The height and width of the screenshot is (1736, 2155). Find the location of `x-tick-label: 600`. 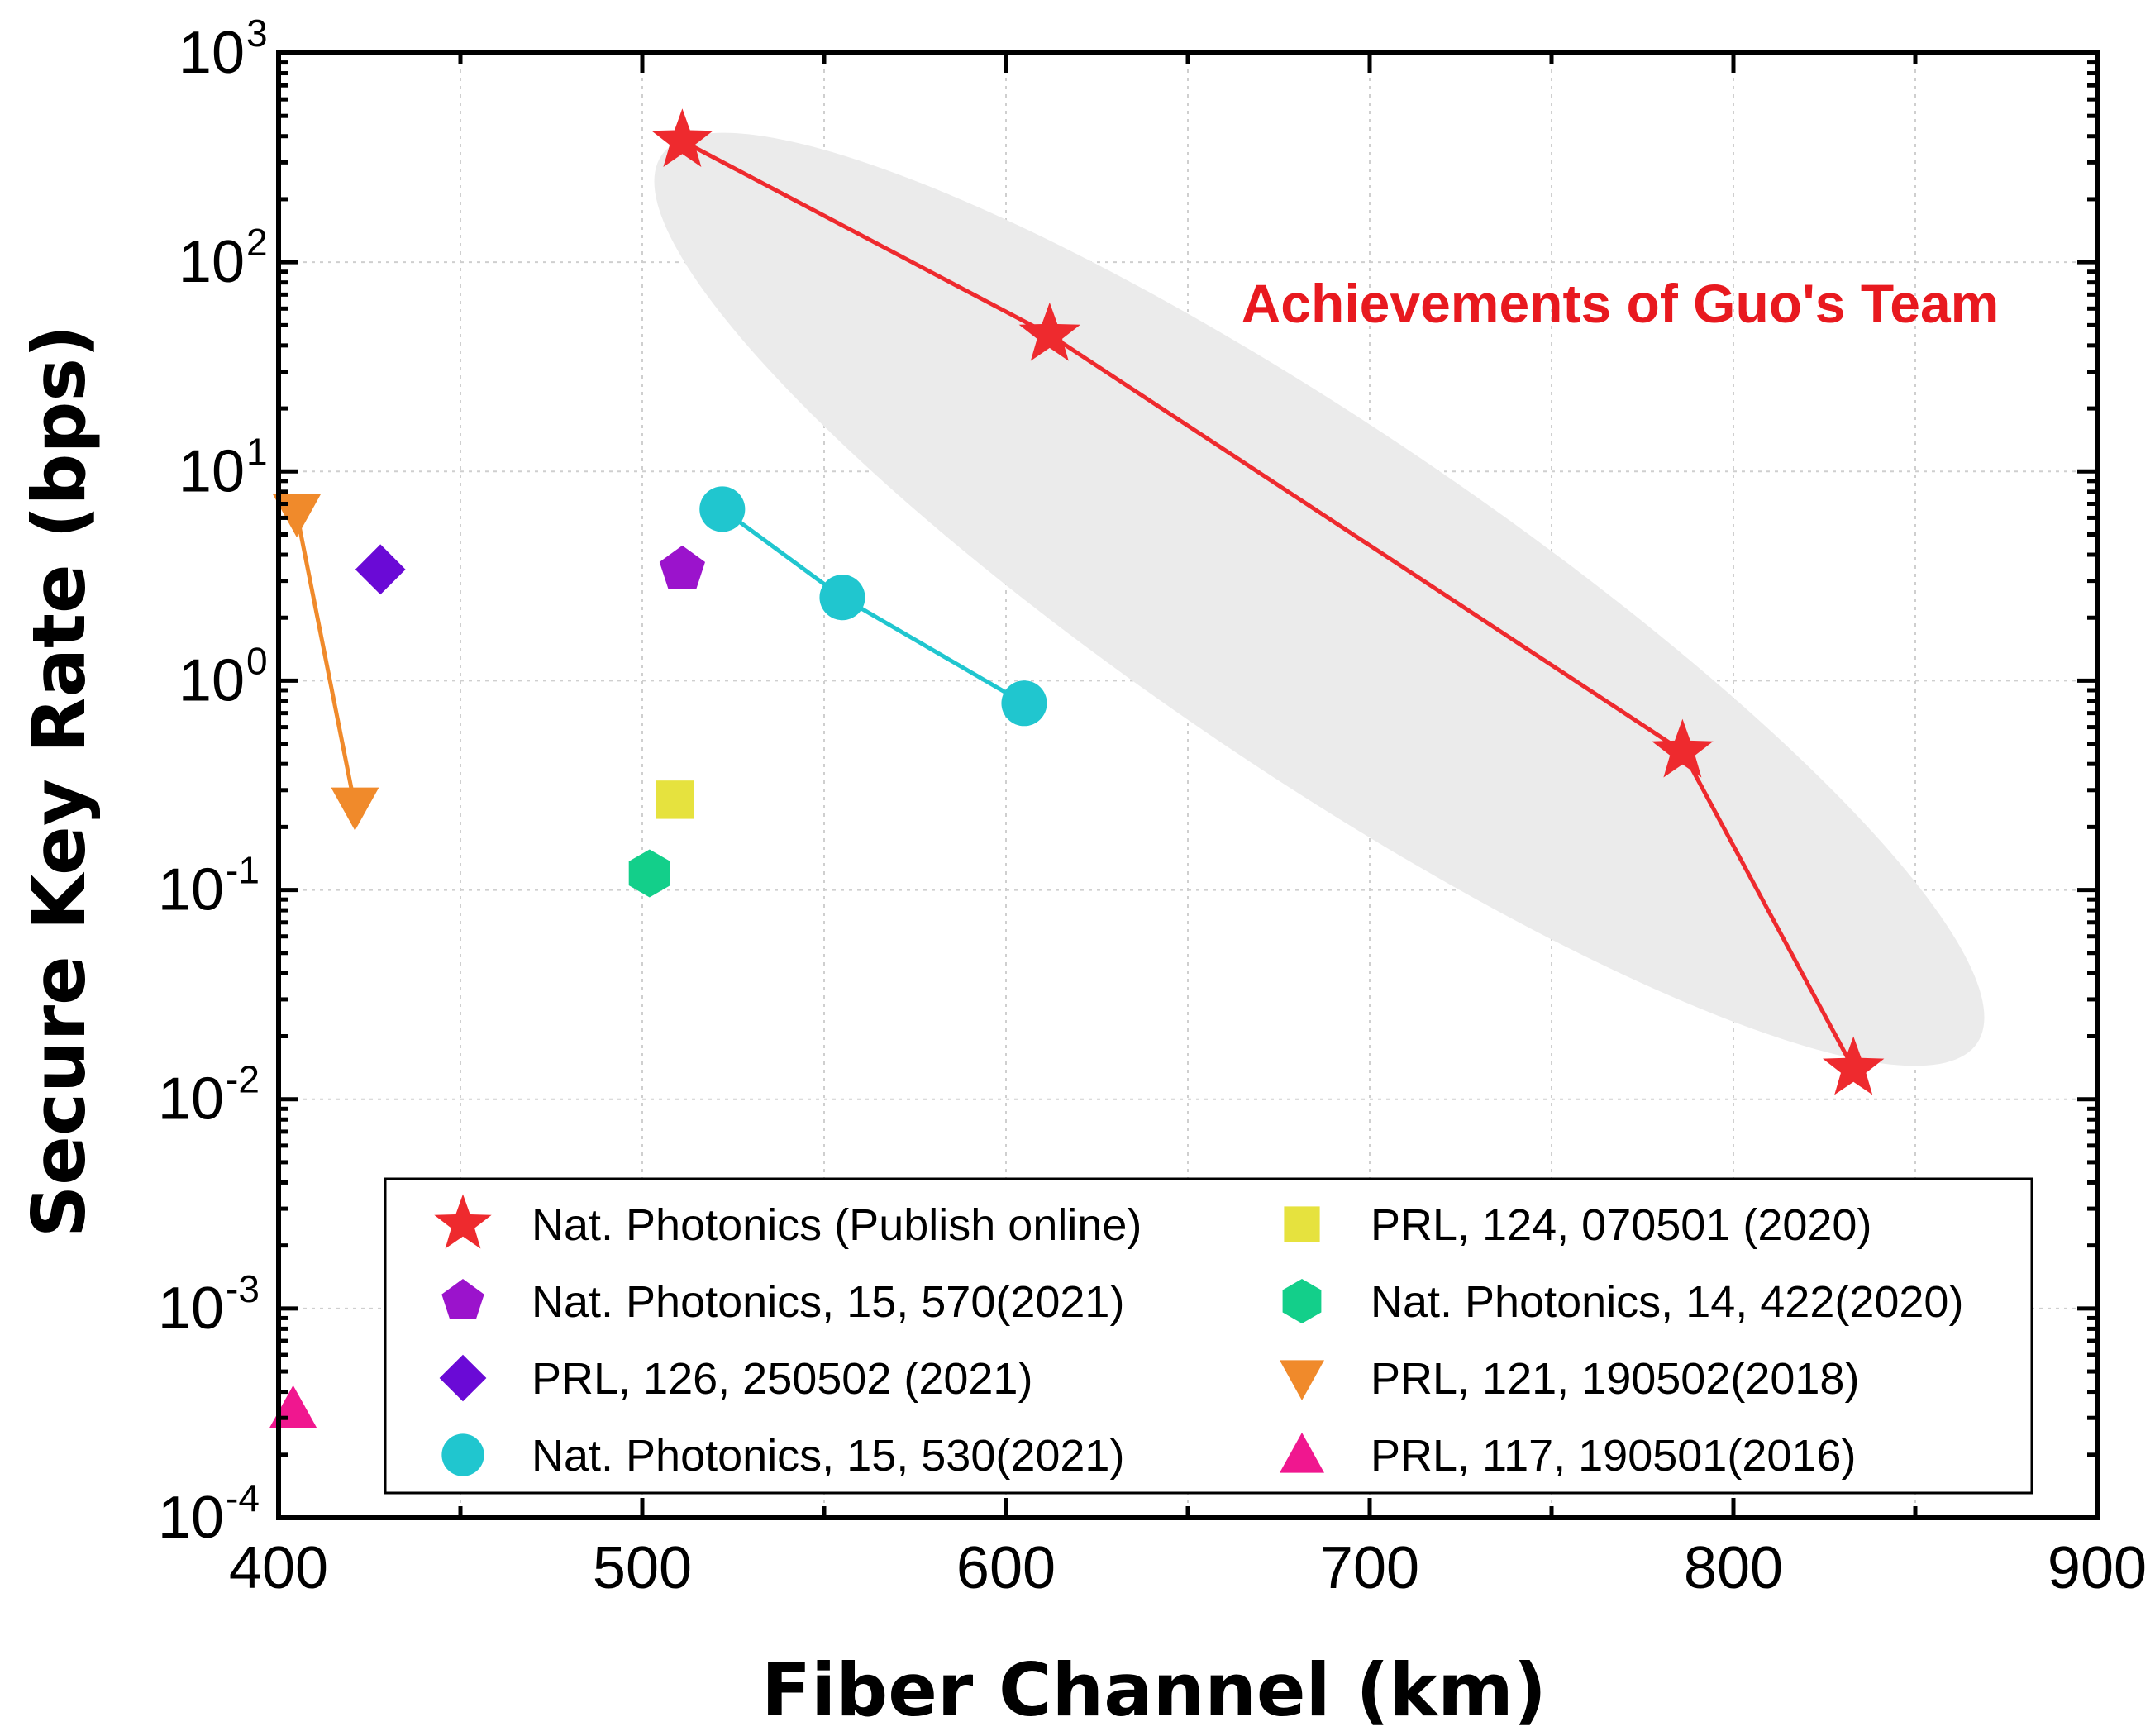

x-tick-label: 600 is located at coordinates (1006, 1568).